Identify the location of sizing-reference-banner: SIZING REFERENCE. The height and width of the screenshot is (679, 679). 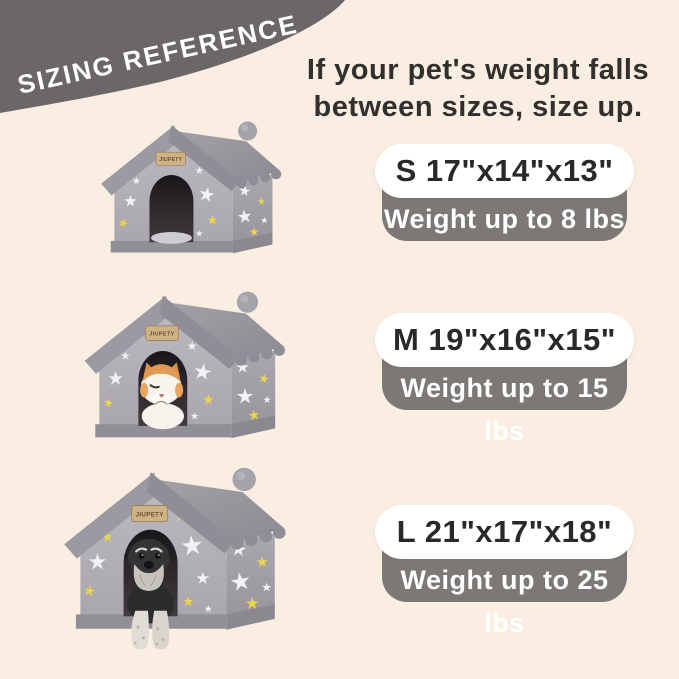
(172, 56).